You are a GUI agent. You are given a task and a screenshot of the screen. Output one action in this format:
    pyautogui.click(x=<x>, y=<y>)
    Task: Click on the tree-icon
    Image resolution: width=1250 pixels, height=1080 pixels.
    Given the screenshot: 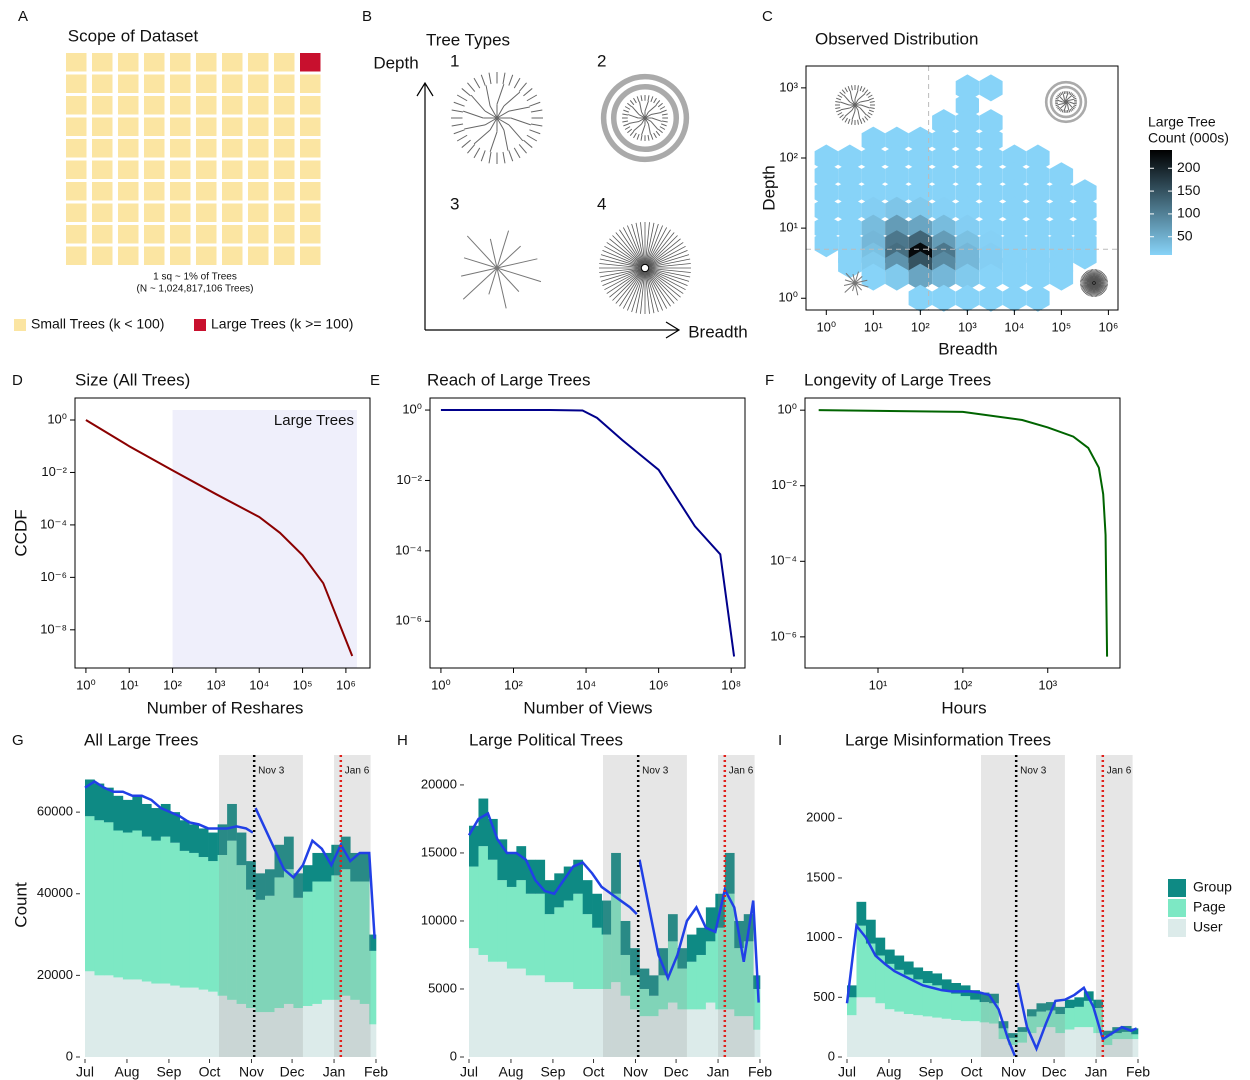 What is the action you would take?
    pyautogui.click(x=645, y=118)
    